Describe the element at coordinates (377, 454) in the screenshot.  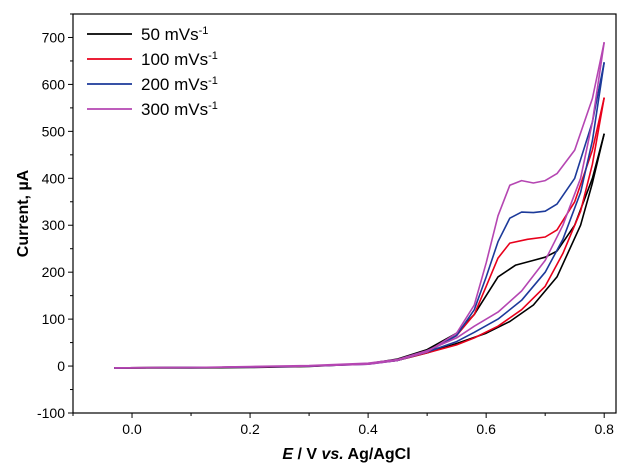
I see `x-axis-title-part: Ag/AgCl` at that location.